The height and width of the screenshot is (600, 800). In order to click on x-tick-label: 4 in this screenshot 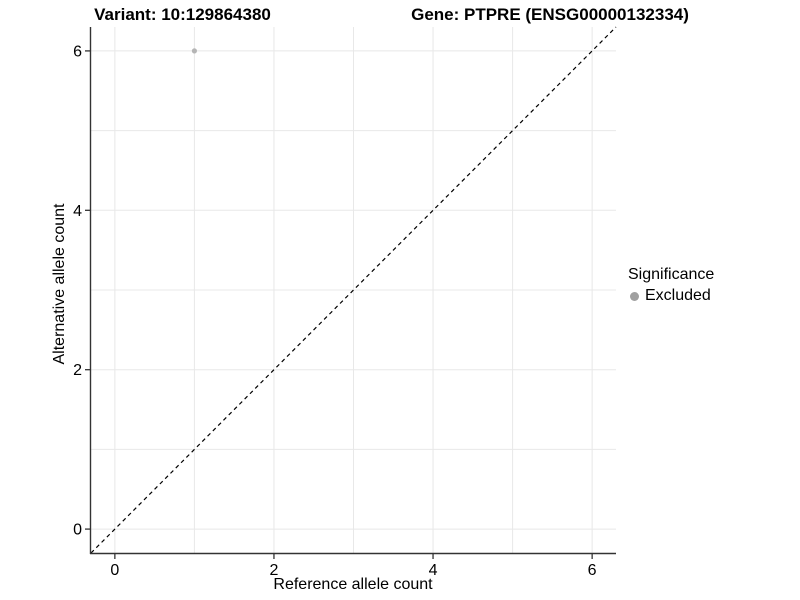, I will do `click(433, 570)`.